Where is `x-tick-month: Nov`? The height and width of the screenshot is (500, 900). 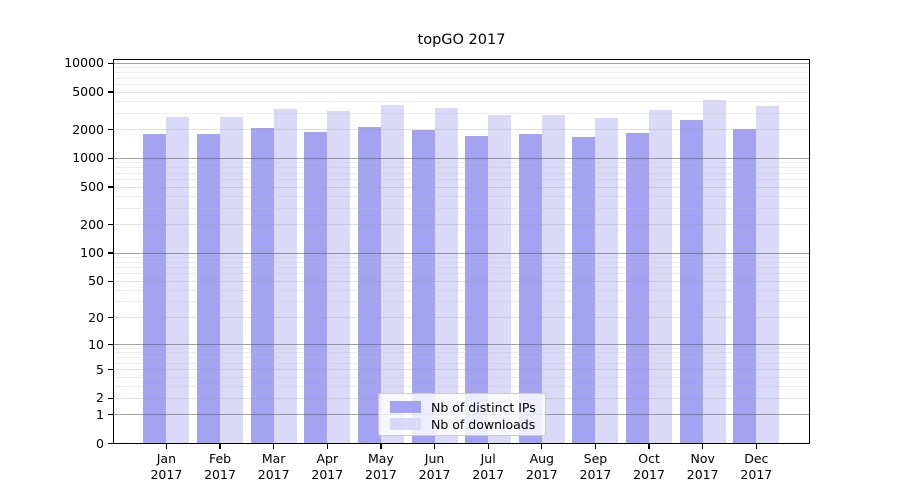
x-tick-month: Nov is located at coordinates (702, 458).